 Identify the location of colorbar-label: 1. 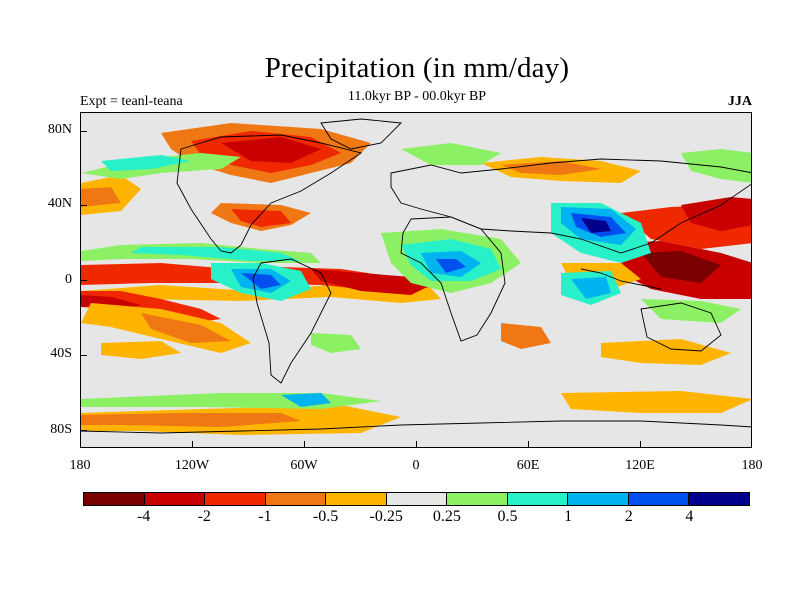
(568, 516).